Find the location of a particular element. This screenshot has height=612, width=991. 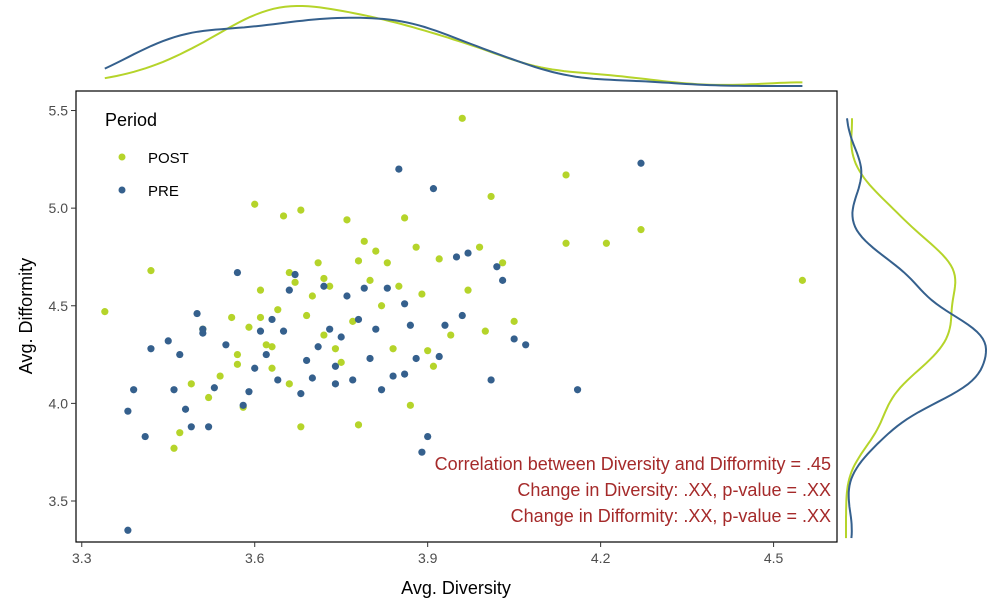

legend-label-pre: PRE is located at coordinates (163, 191).